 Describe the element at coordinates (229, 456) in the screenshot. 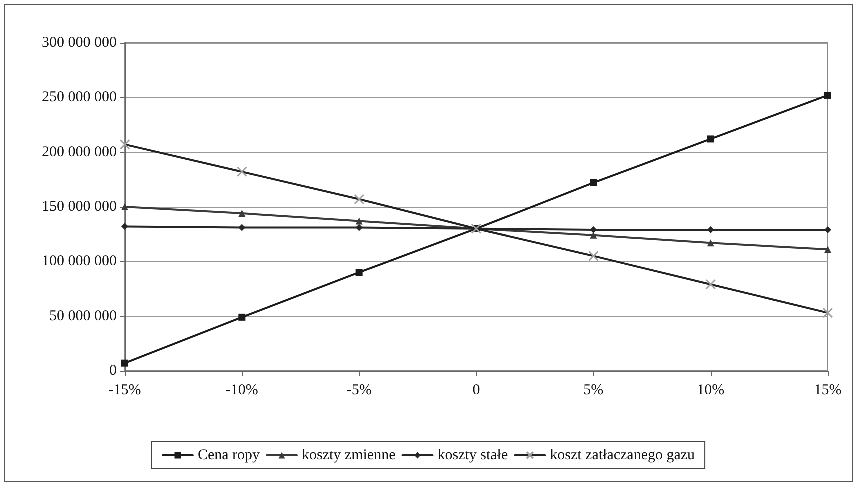

I see `legend-label: Cena ropy` at that location.